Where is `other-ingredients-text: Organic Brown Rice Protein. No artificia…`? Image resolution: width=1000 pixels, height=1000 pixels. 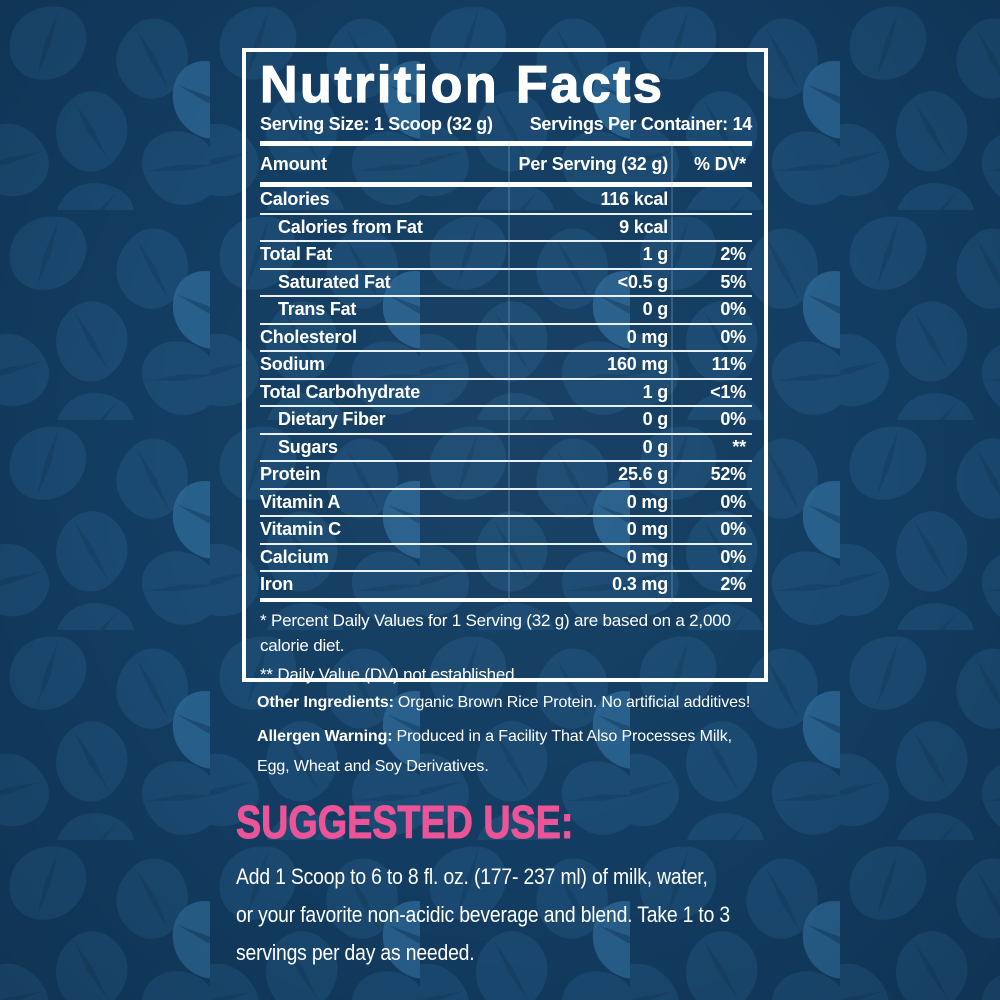 other-ingredients-text: Organic Brown Rice Protein. No artificia… is located at coordinates (574, 702).